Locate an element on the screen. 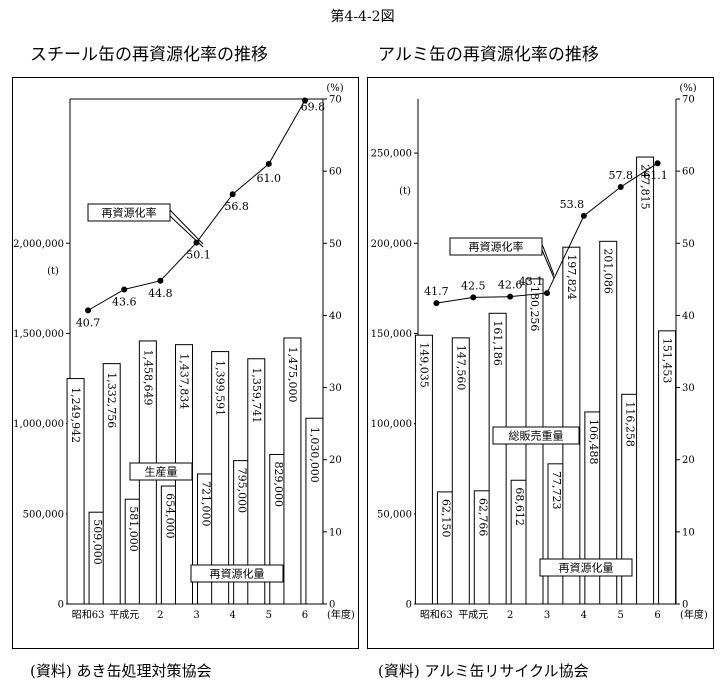 The height and width of the screenshot is (687, 725). recycled-bar-value-label: 77,723 is located at coordinates (556, 490).